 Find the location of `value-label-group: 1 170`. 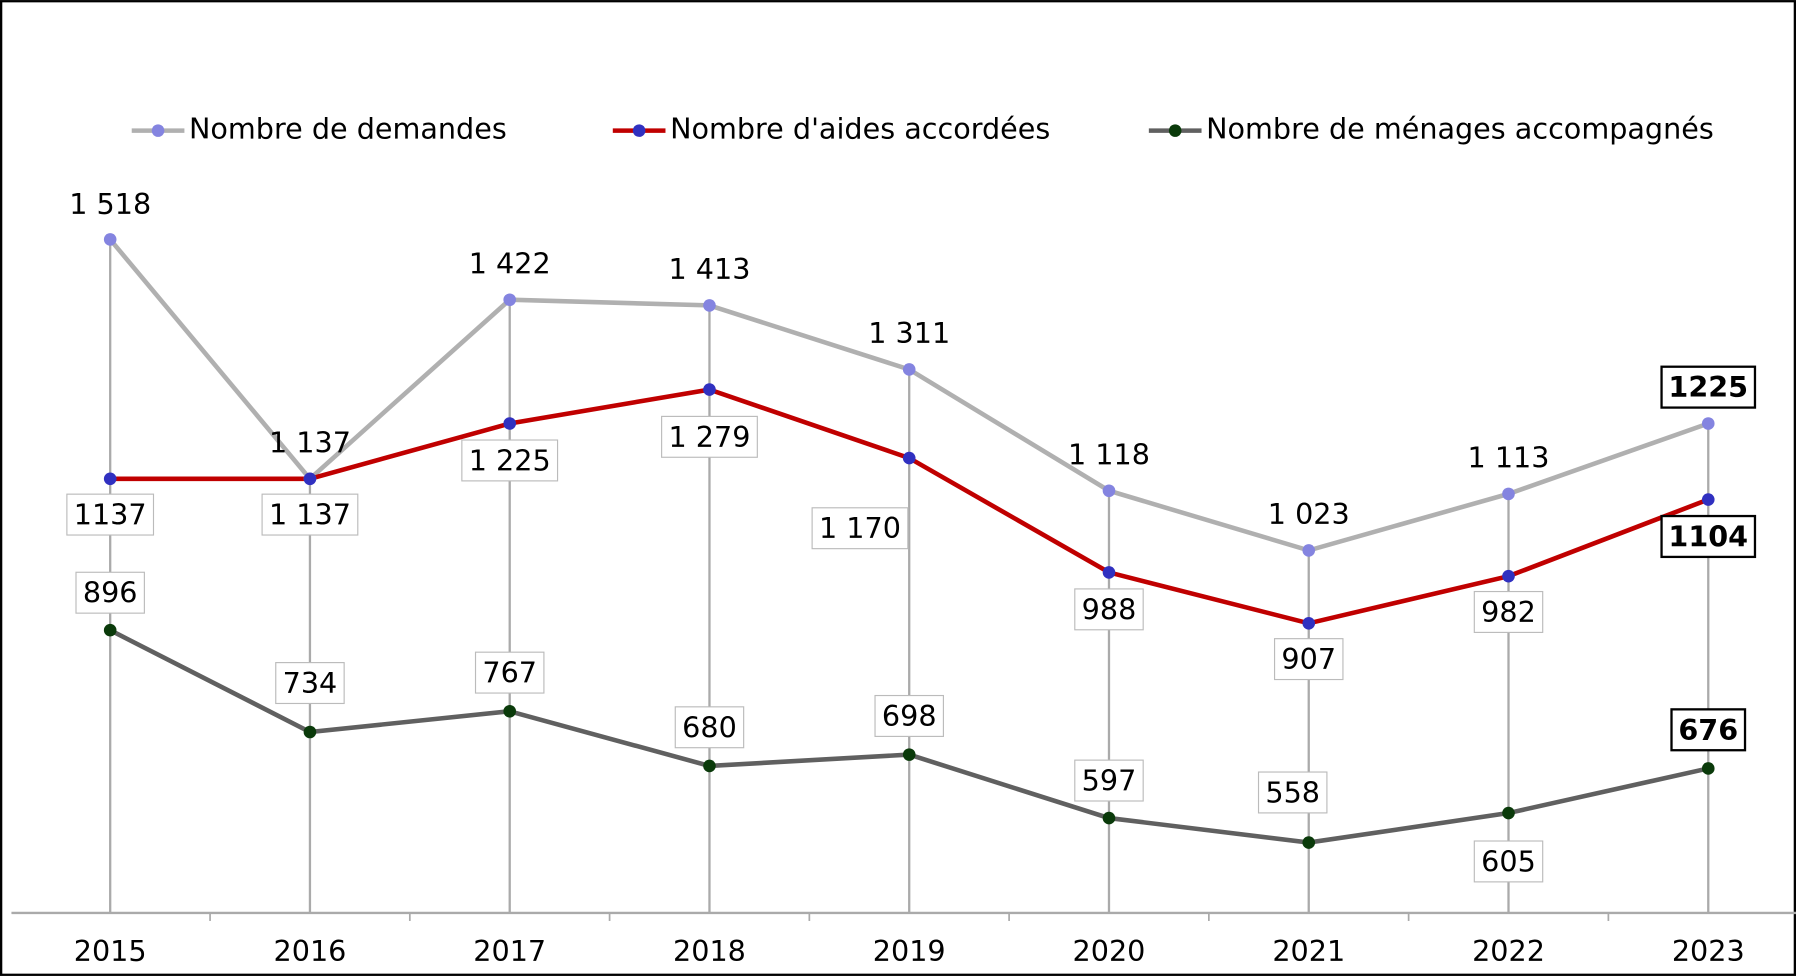

value-label-group: 1 170 is located at coordinates (860, 528).